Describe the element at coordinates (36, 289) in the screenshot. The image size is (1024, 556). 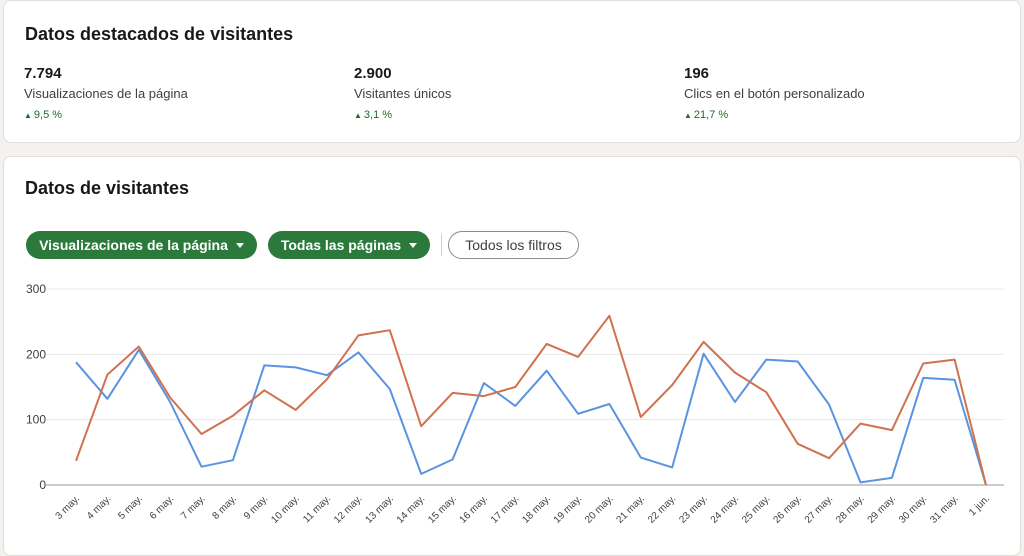
I see `y-tick-label: 300` at that location.